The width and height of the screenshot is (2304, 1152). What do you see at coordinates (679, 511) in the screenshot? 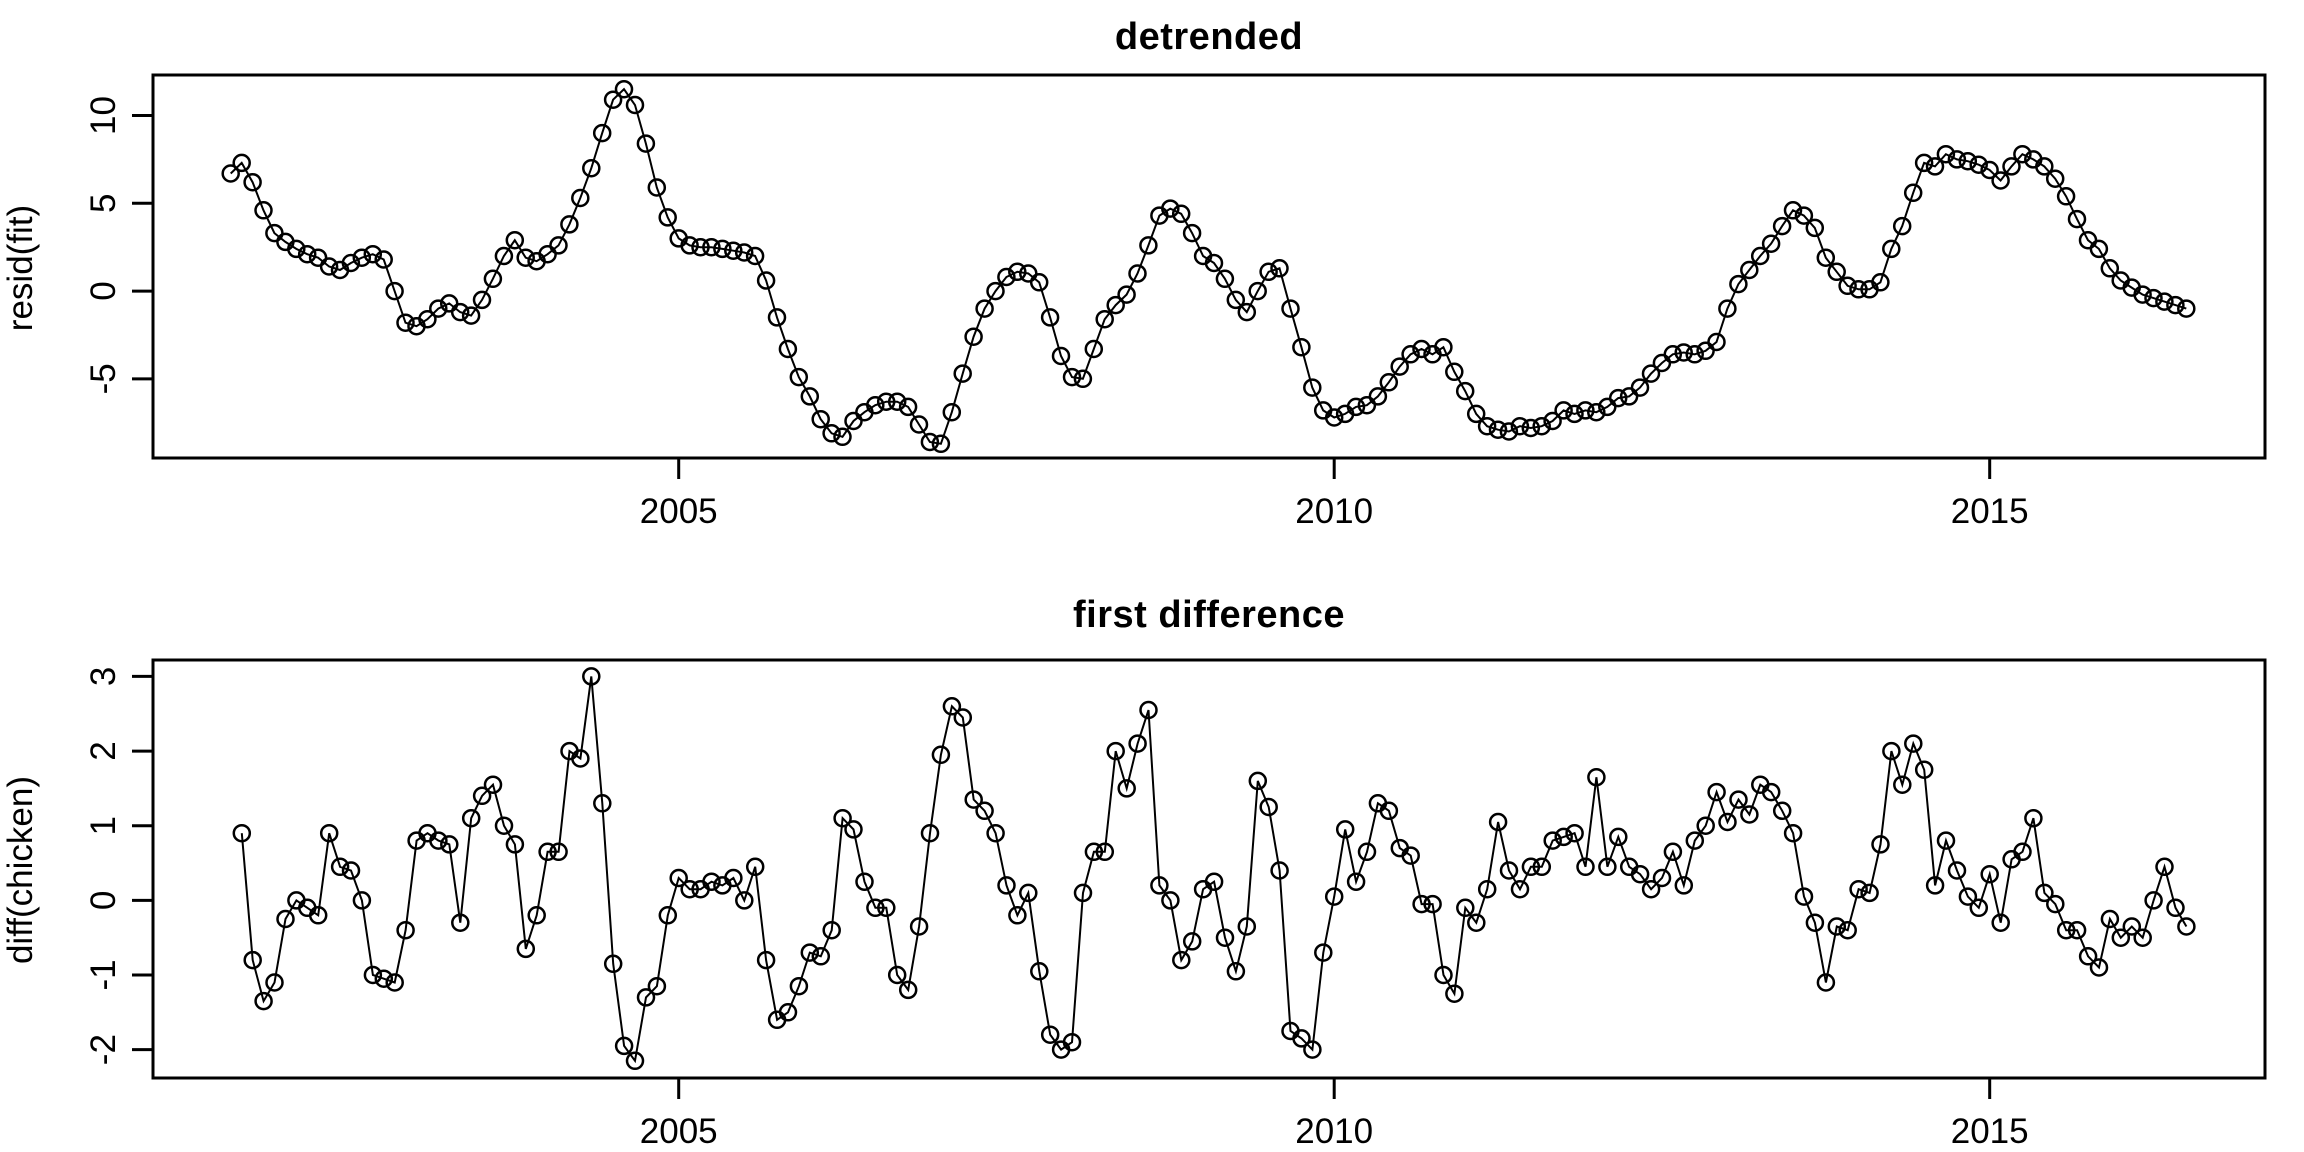
I see `x-tick-label: 2005` at bounding box center [679, 511].